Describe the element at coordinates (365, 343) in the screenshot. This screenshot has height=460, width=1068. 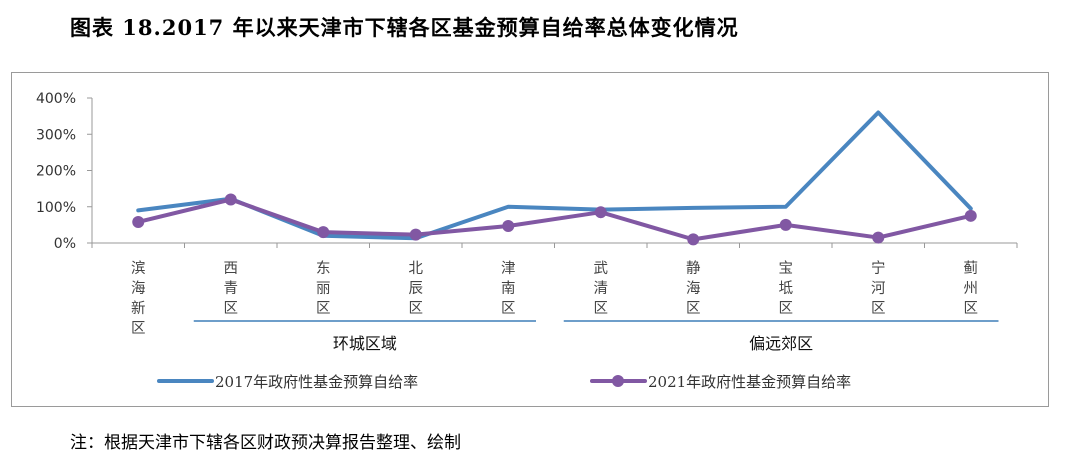
I see `group-label: 环城区域` at that location.